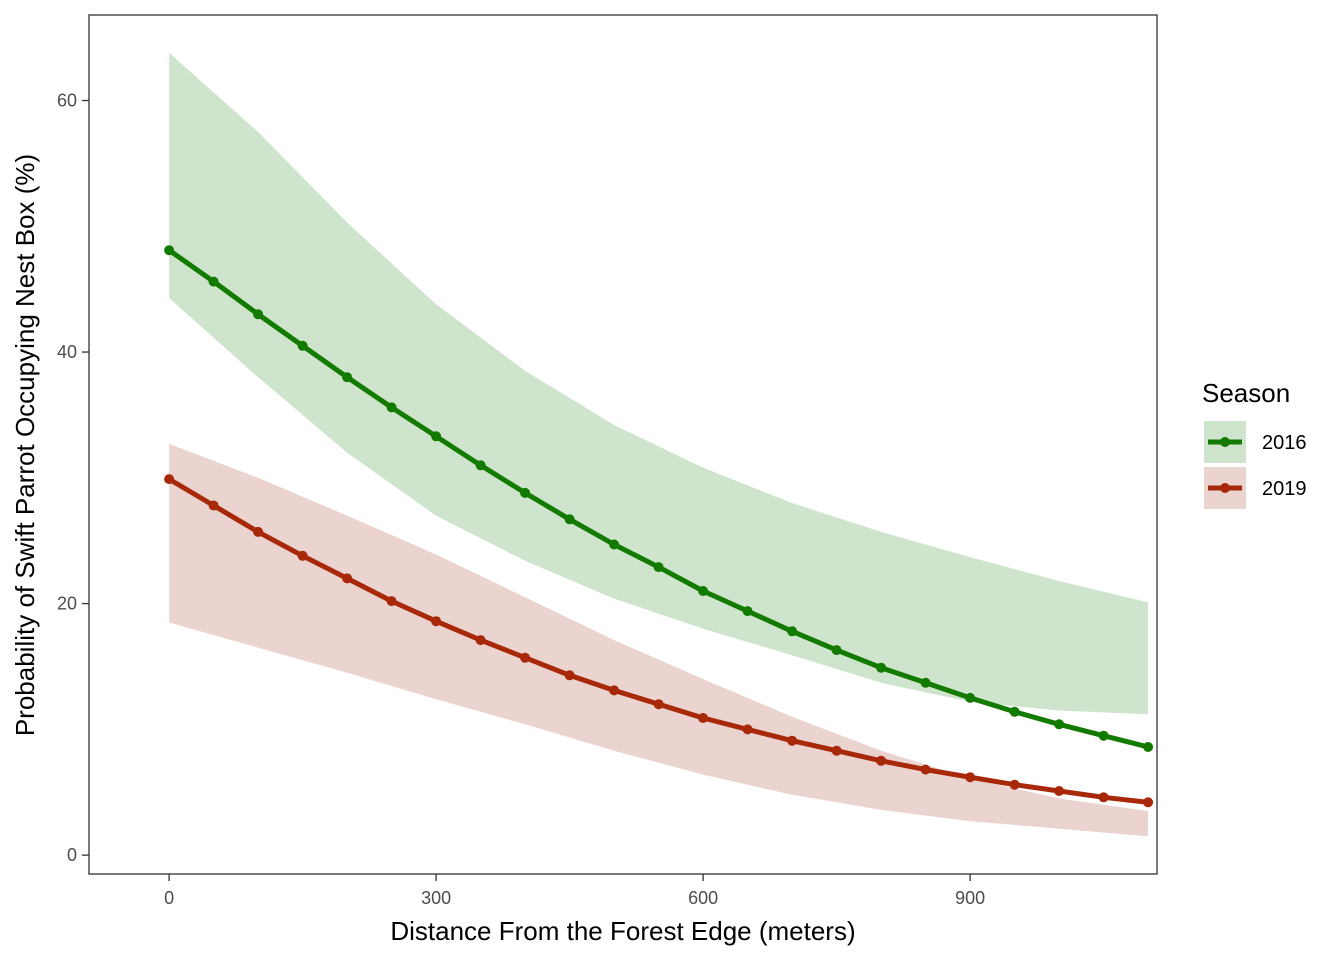  What do you see at coordinates (574, 891) in the screenshot?
I see `x-axis: 0 300 600 900` at bounding box center [574, 891].